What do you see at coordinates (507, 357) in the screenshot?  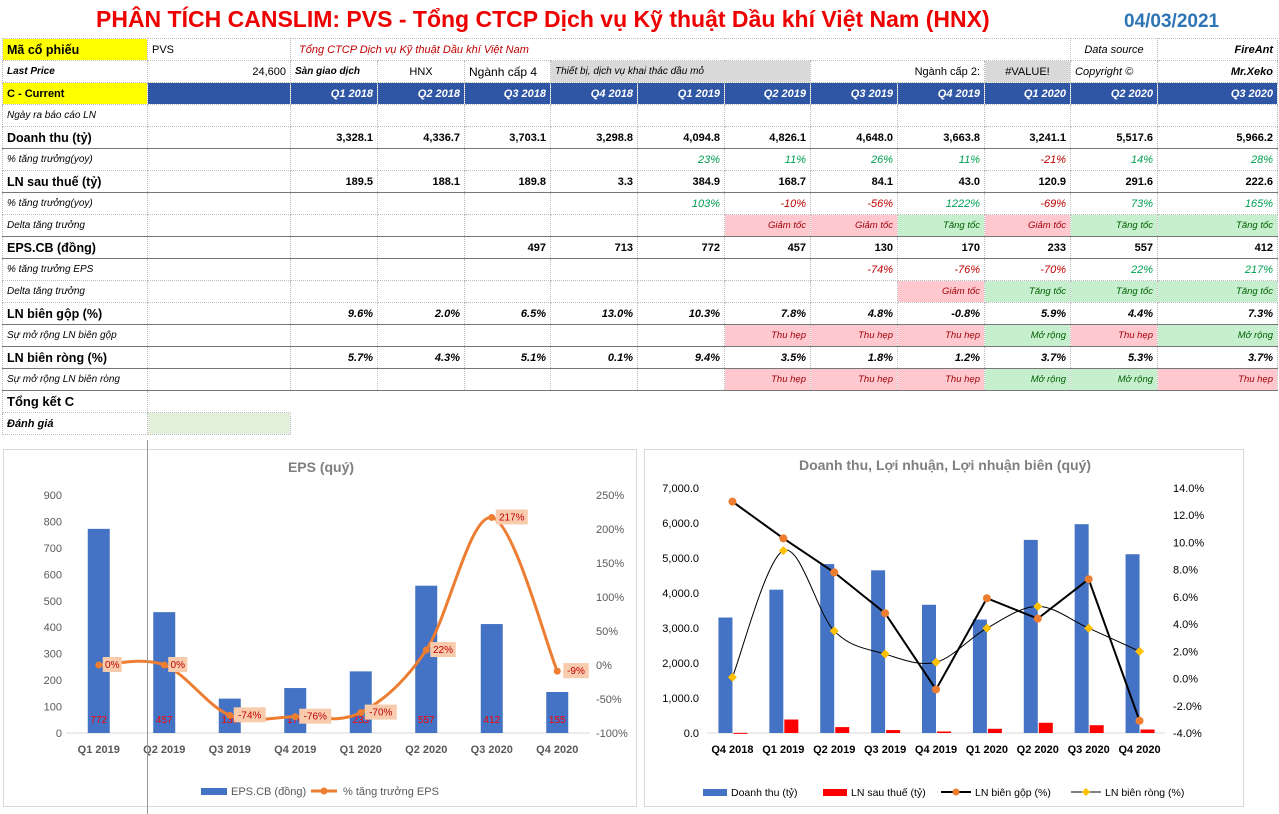 I see `net-margin-cell: 5.1%` at bounding box center [507, 357].